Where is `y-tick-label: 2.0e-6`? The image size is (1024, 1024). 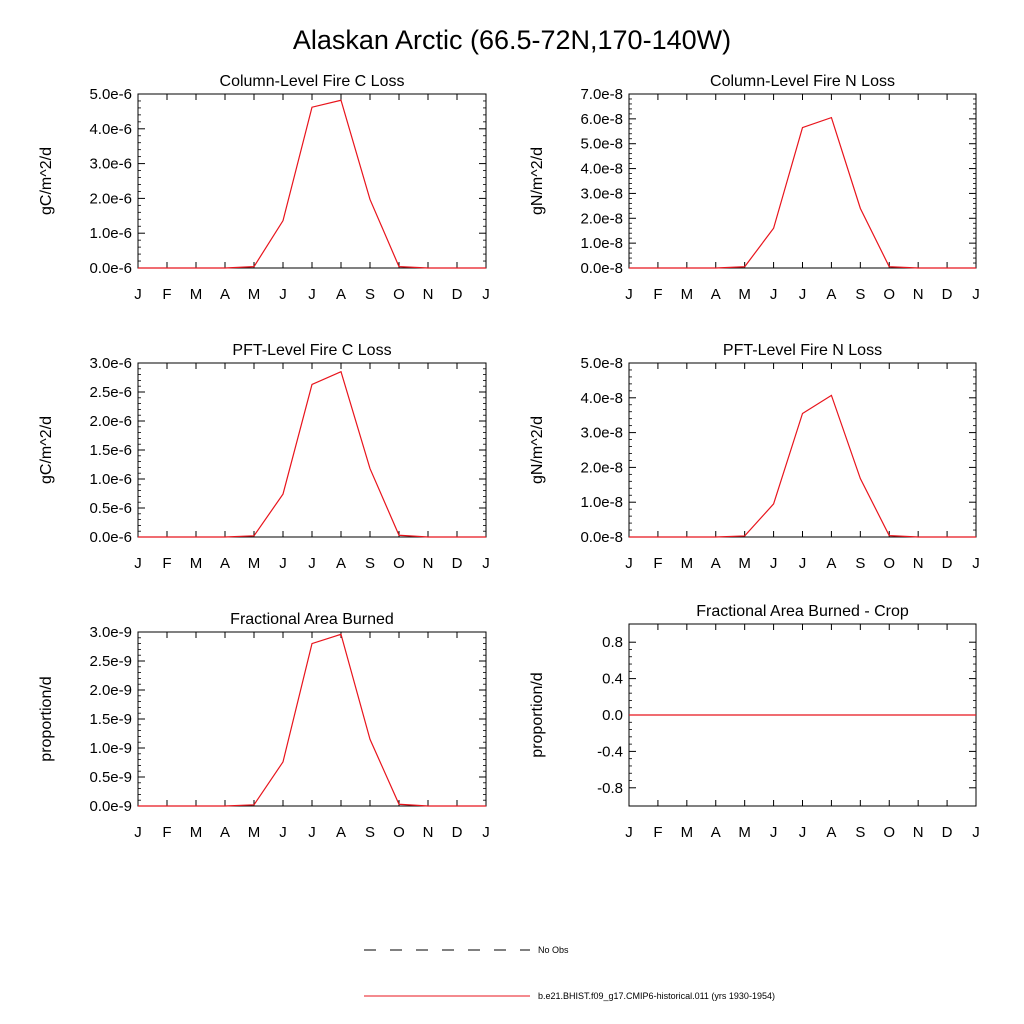 y-tick-label: 2.0e-6 is located at coordinates (110, 198).